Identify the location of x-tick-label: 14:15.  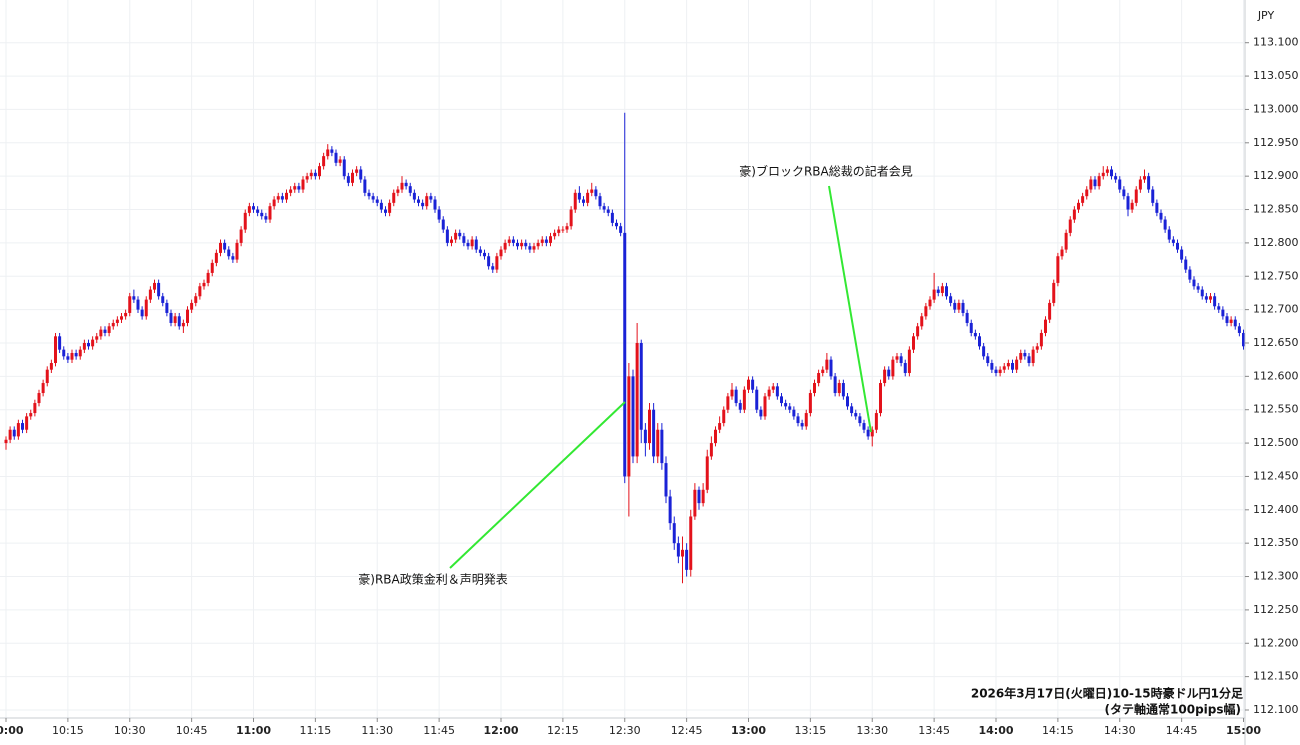
(1058, 730).